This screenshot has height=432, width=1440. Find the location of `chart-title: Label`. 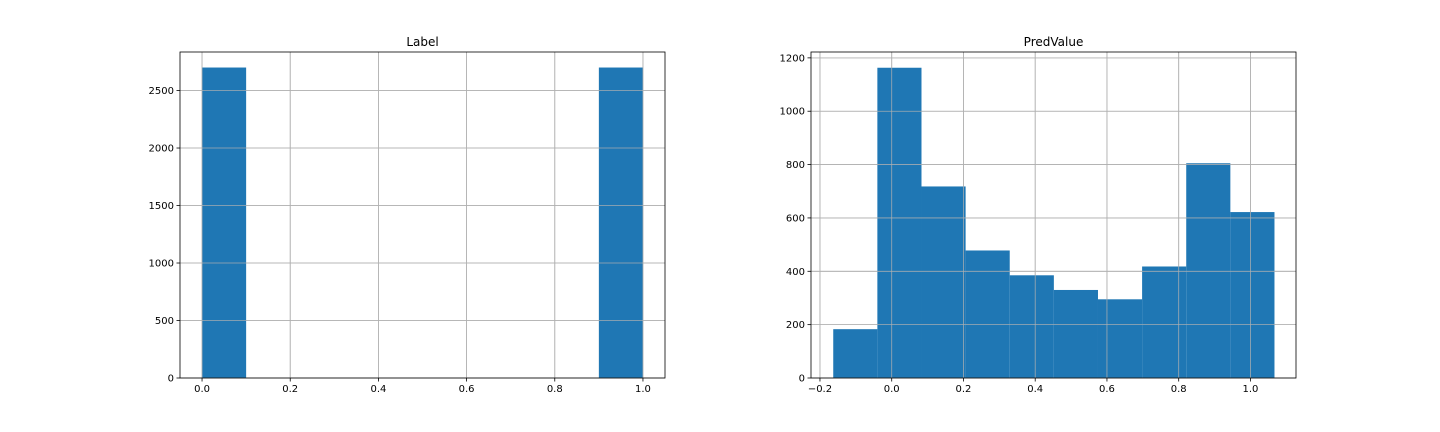

chart-title: Label is located at coordinates (422, 42).